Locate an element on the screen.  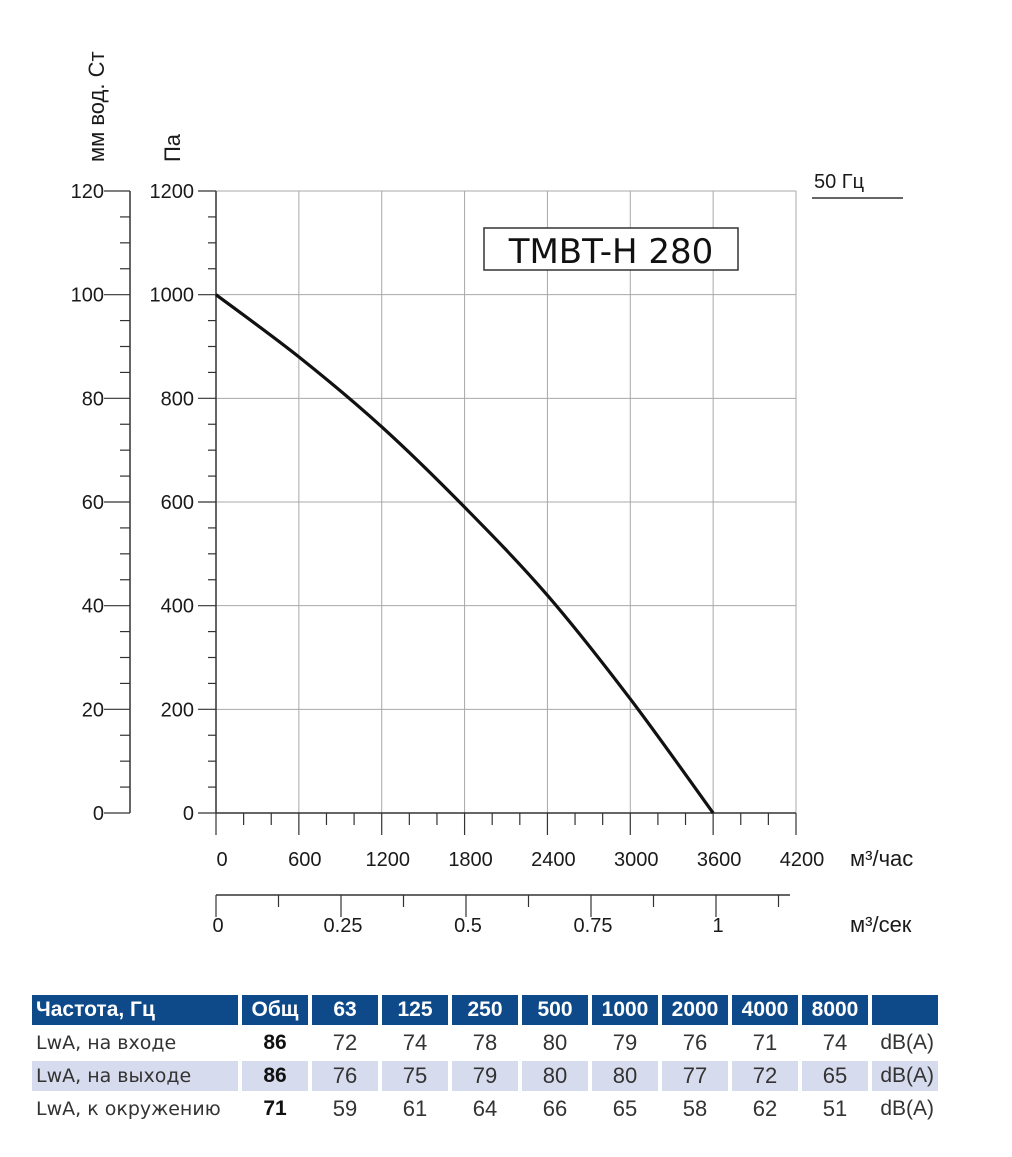
y-left-tick-label: 120 is located at coordinates (87, 192).